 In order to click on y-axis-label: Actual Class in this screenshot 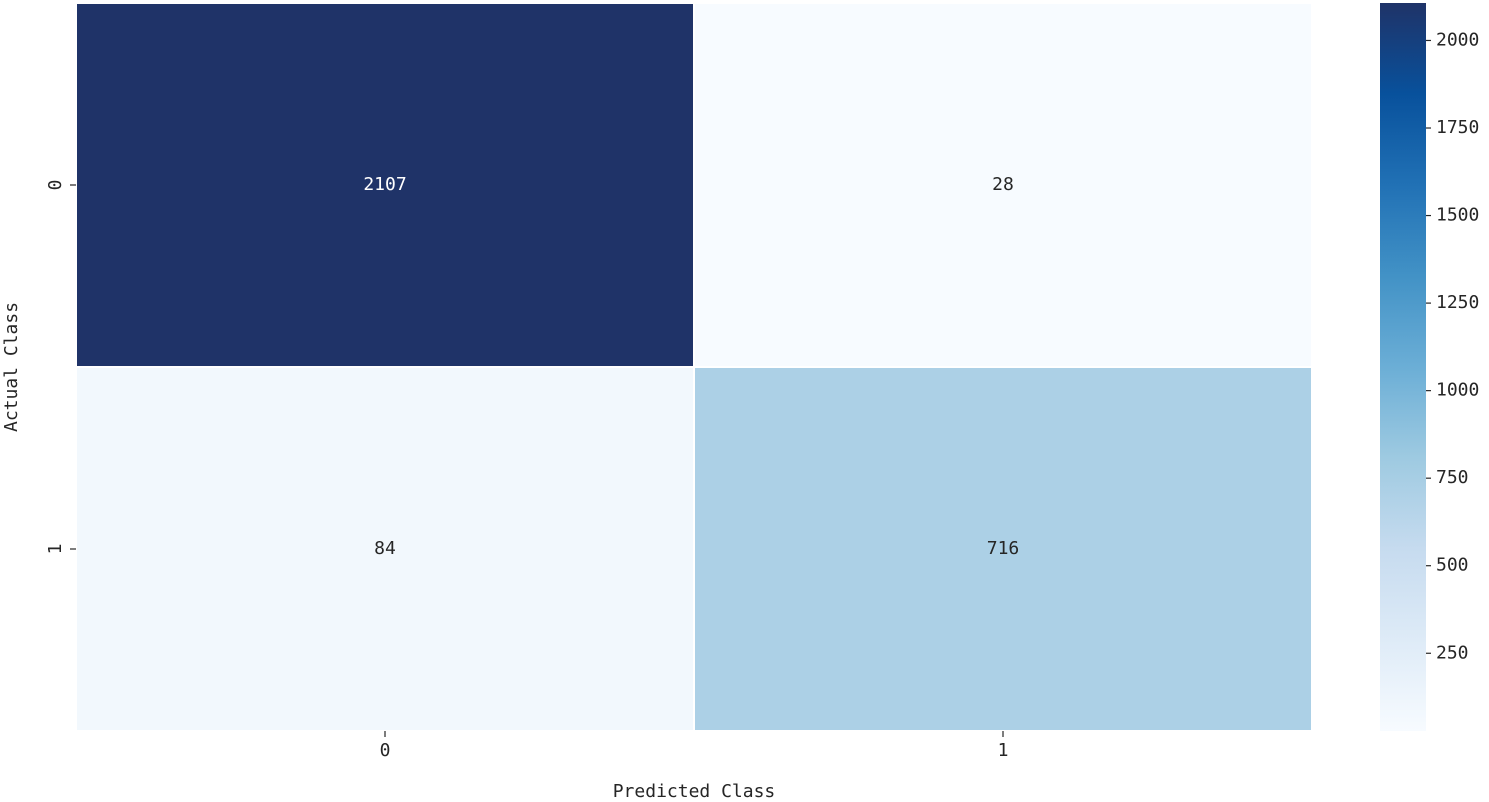, I will do `click(11, 367)`.